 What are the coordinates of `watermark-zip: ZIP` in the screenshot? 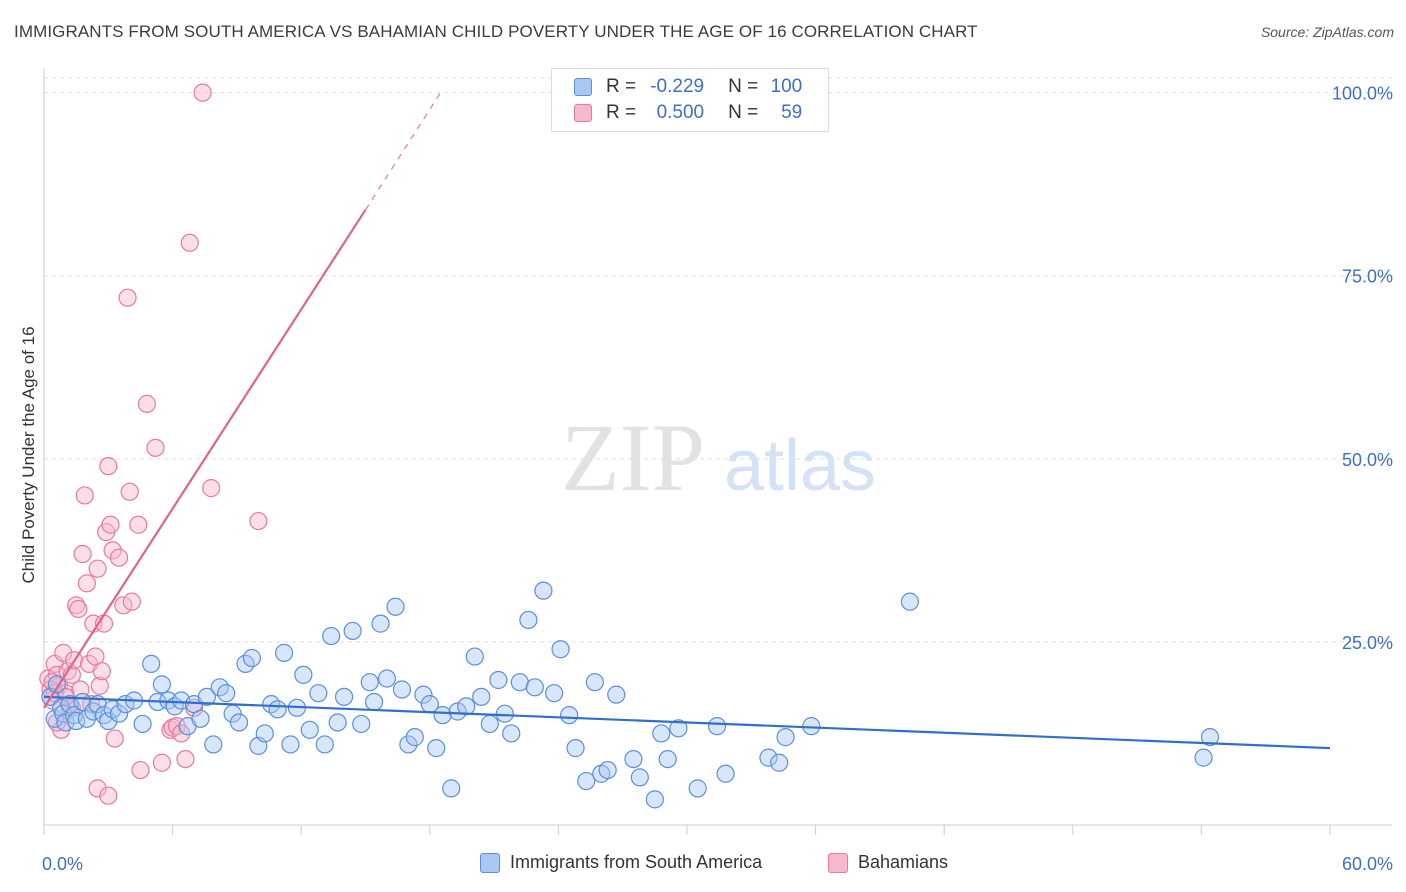 It's located at (633, 457).